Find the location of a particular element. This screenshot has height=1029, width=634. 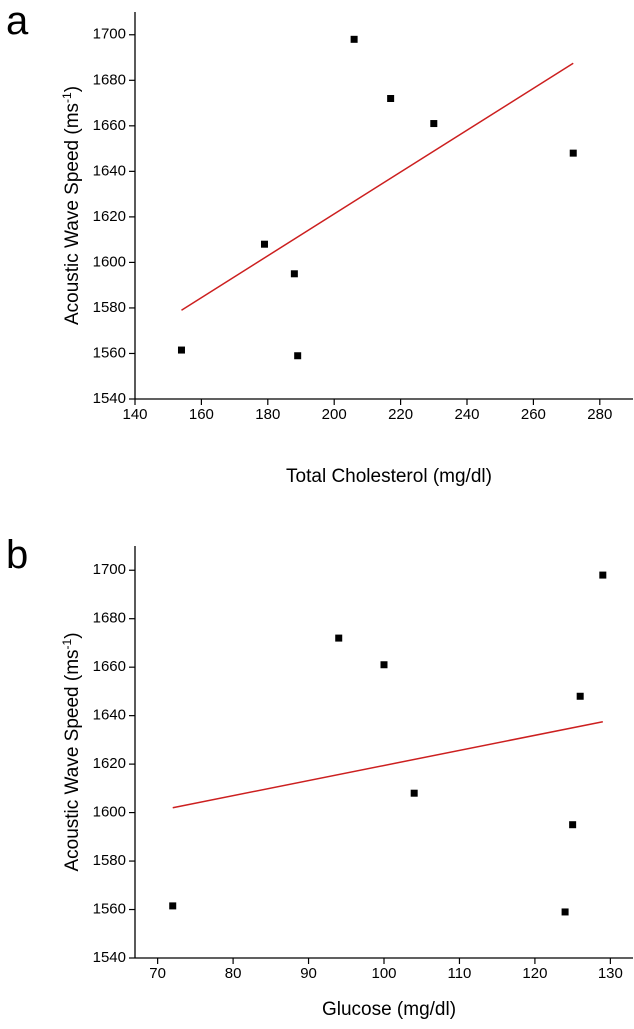

x-tick-label: 240 is located at coordinates (466, 414).